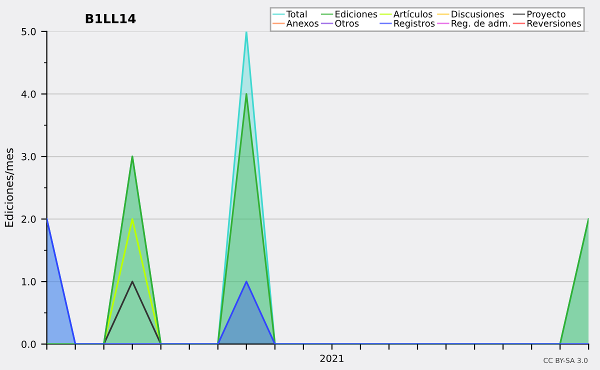 The height and width of the screenshot is (370, 600). I want to click on y-tick-label: 1.0, so click(29, 282).